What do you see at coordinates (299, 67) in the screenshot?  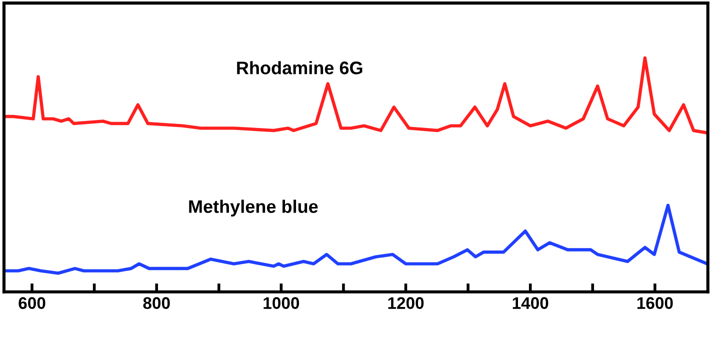 I see `series-label: Rhodamine 6G` at bounding box center [299, 67].